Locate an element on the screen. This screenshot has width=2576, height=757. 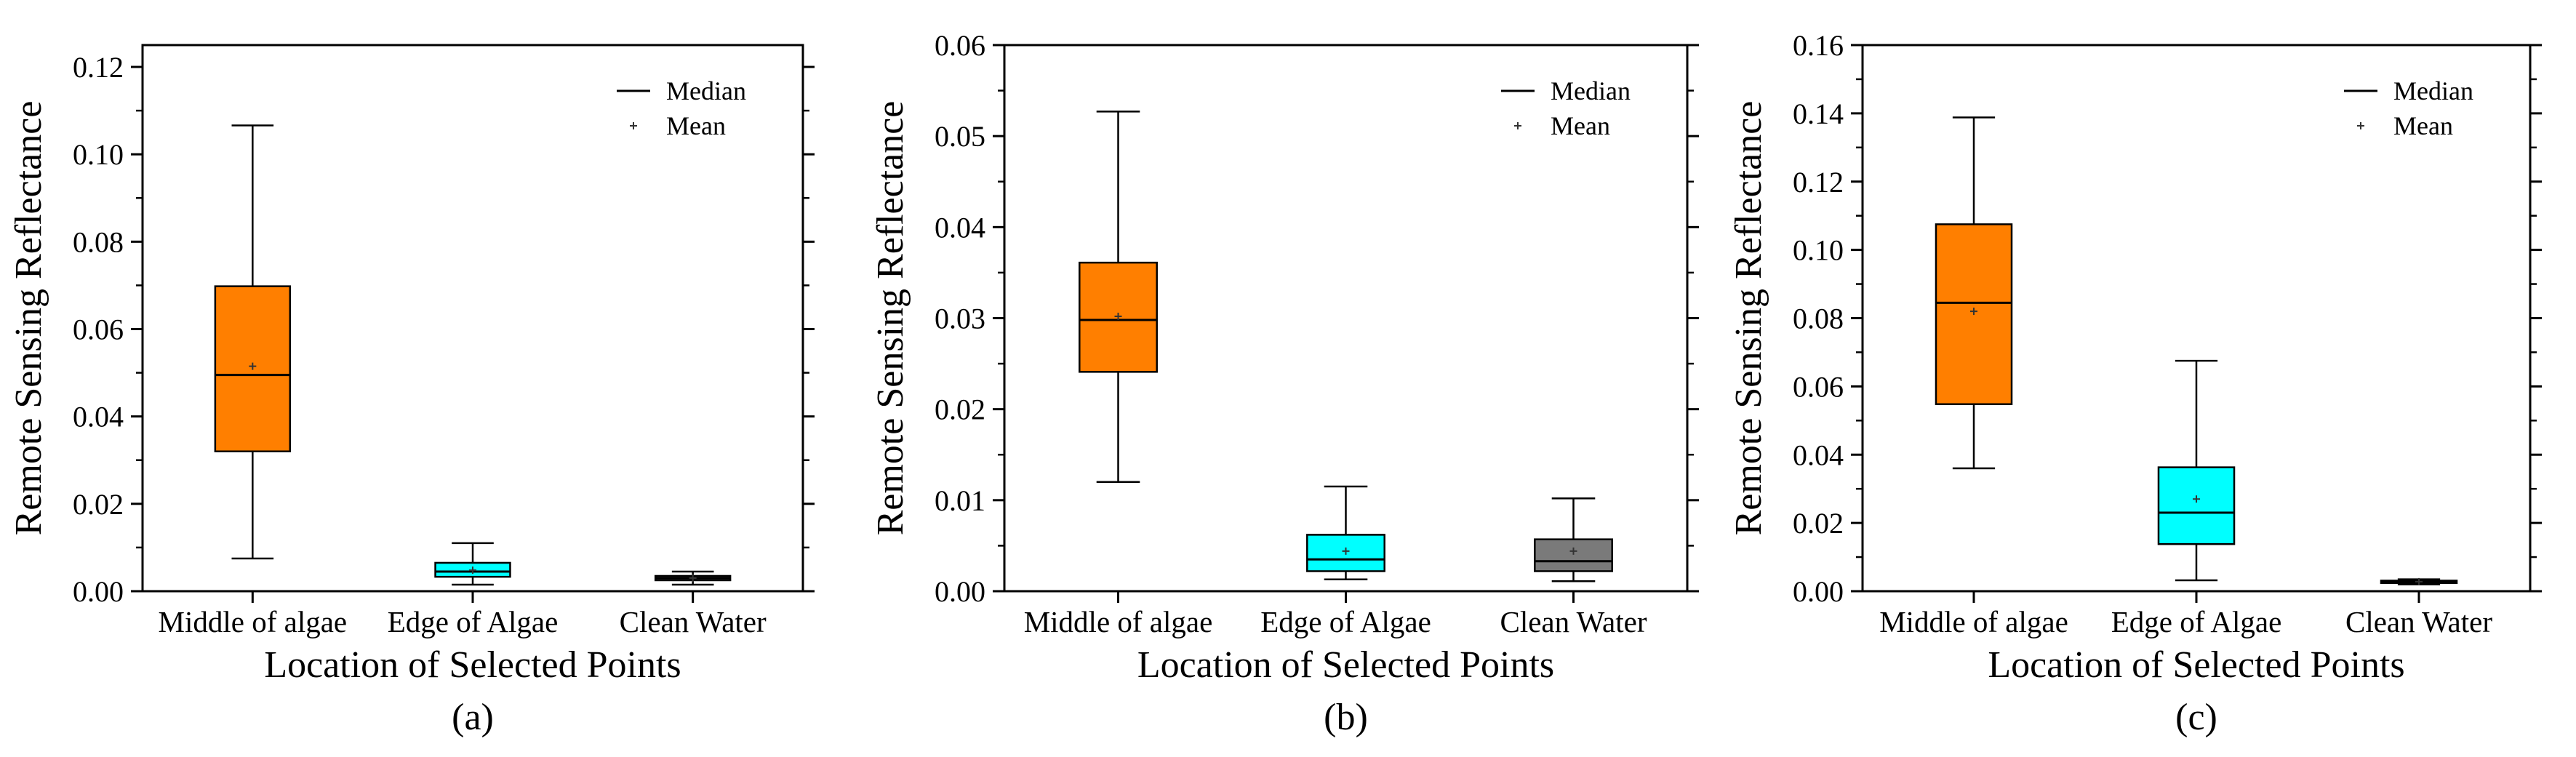
panel-label: (a) is located at coordinates (473, 717).